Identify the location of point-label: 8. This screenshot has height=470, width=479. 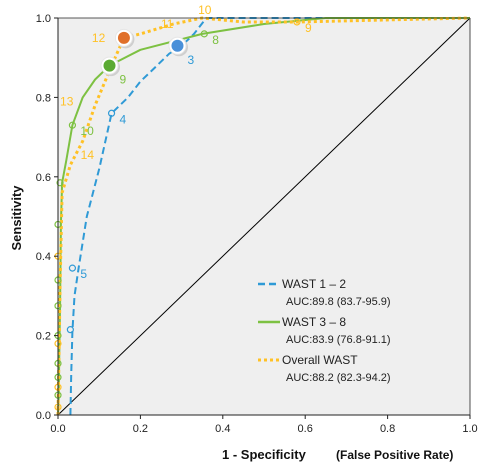
(215, 40).